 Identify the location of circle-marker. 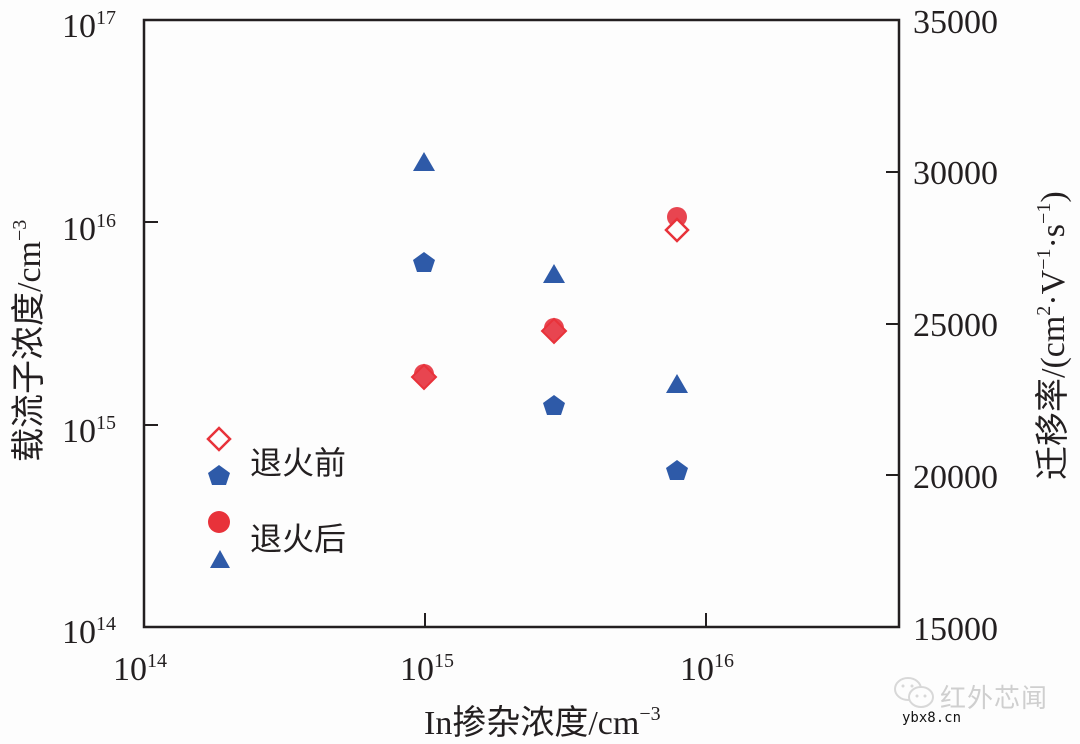
(677, 217).